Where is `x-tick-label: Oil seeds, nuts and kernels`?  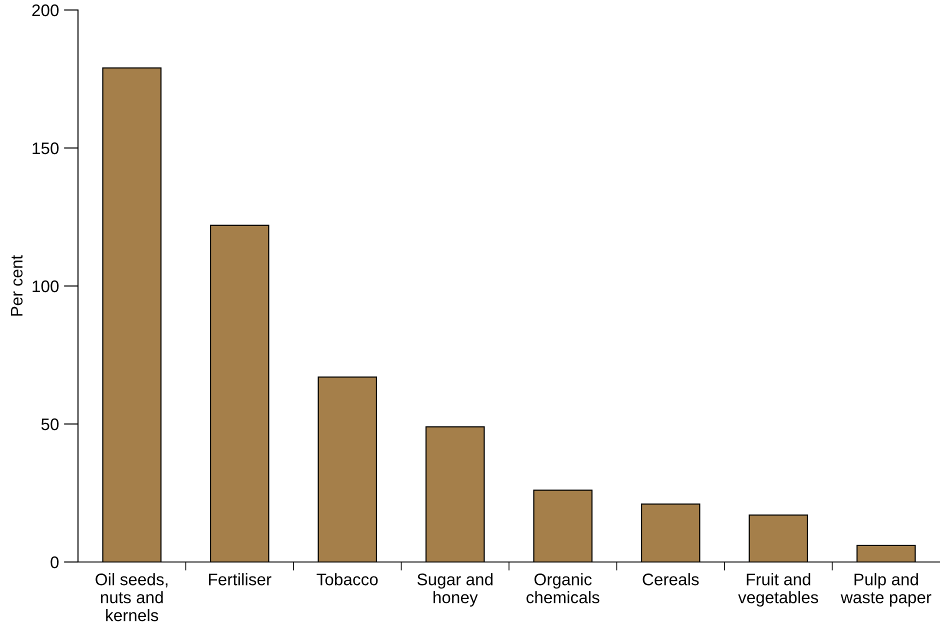 x-tick-label: Oil seeds, nuts and kernels is located at coordinates (132, 597).